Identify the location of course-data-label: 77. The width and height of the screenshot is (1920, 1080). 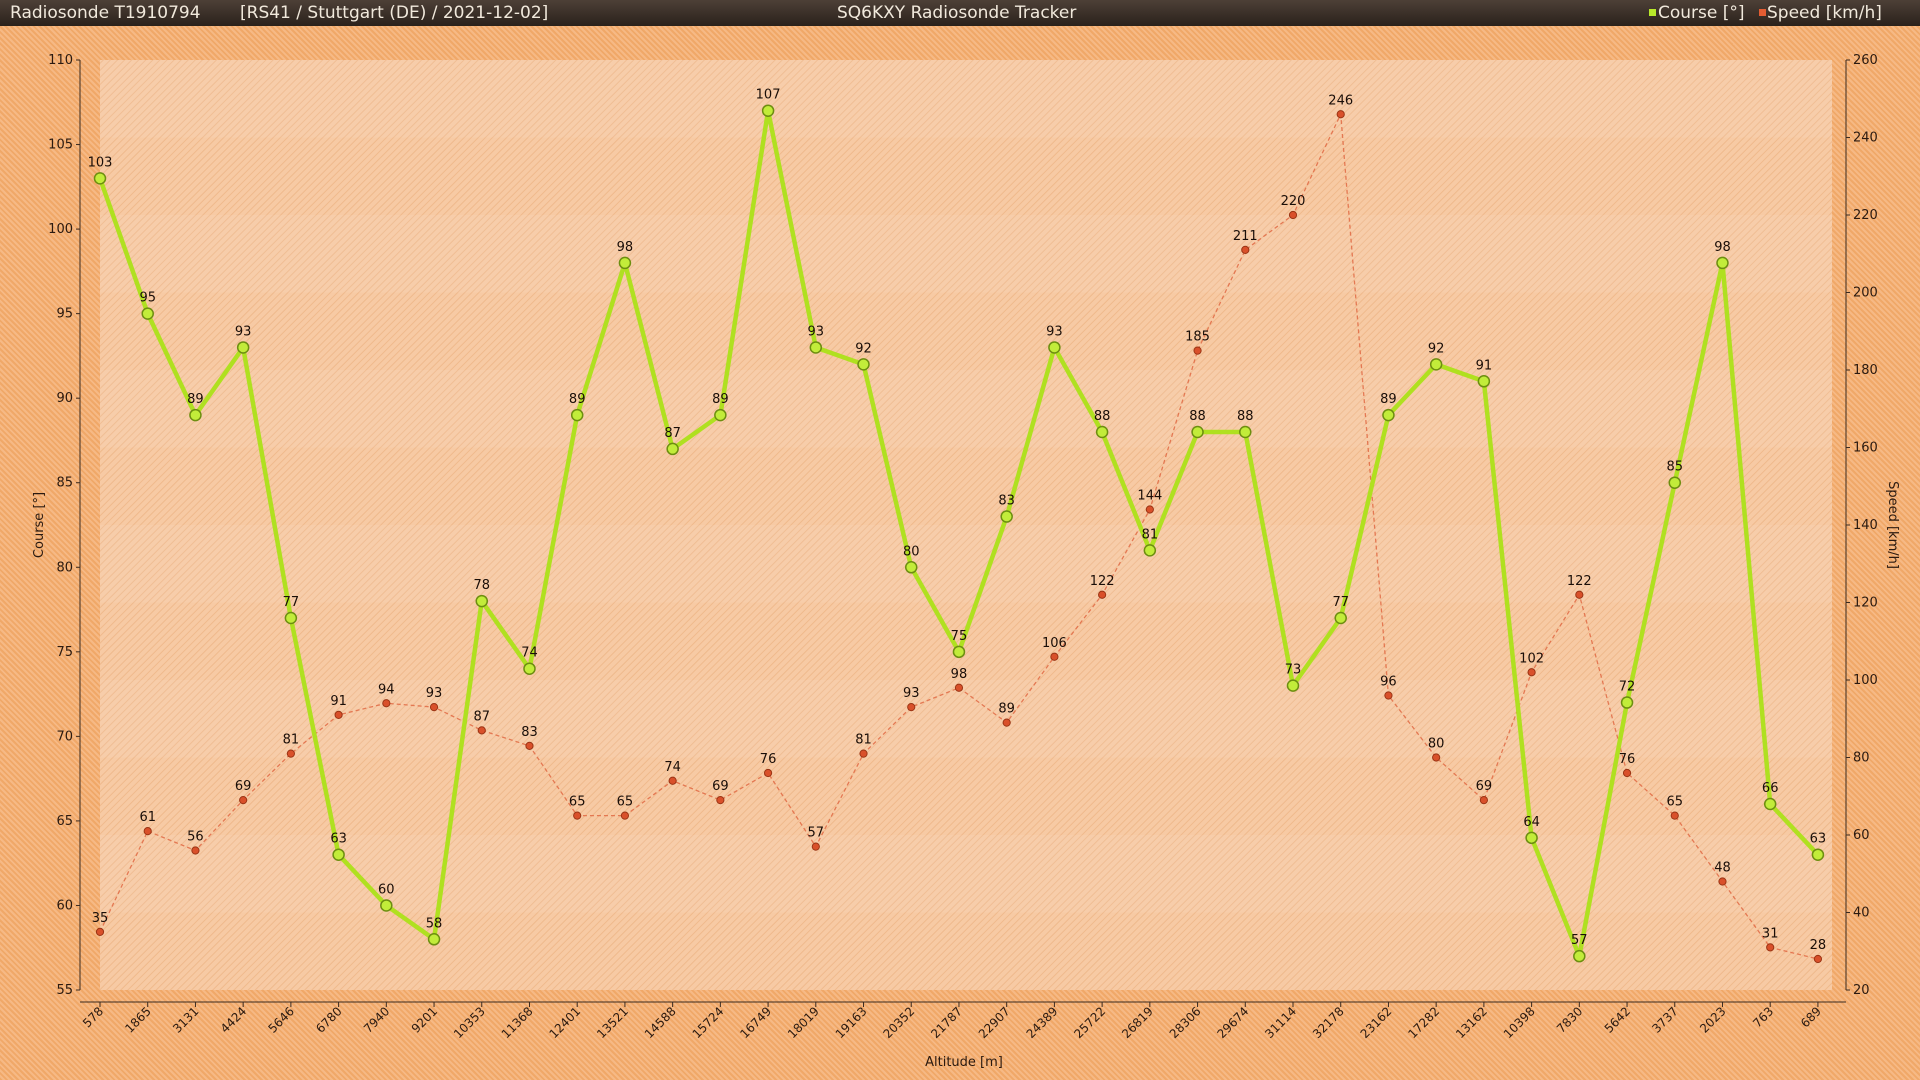
(291, 602).